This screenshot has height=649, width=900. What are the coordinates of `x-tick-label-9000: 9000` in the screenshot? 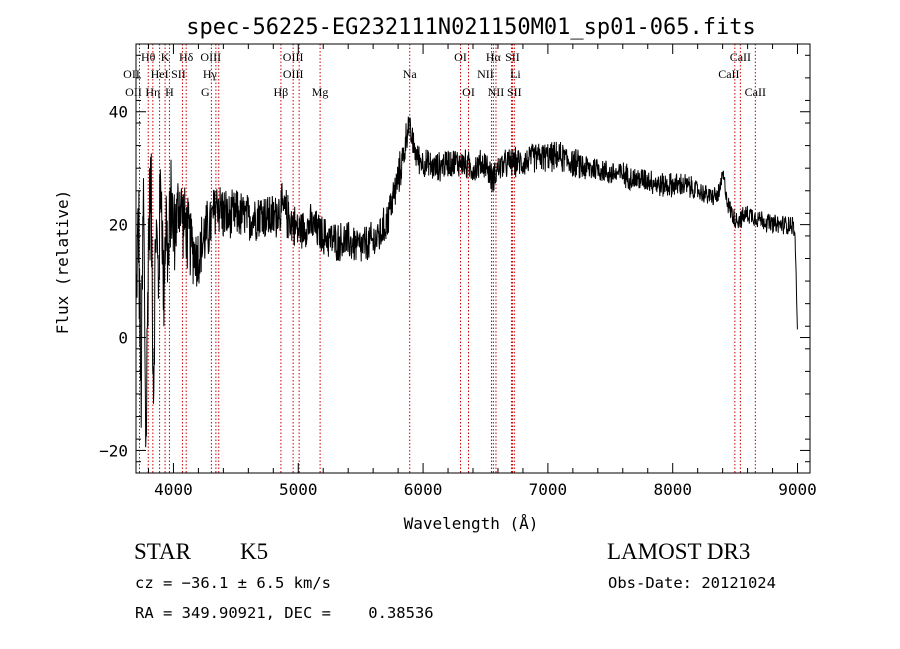 It's located at (797, 489).